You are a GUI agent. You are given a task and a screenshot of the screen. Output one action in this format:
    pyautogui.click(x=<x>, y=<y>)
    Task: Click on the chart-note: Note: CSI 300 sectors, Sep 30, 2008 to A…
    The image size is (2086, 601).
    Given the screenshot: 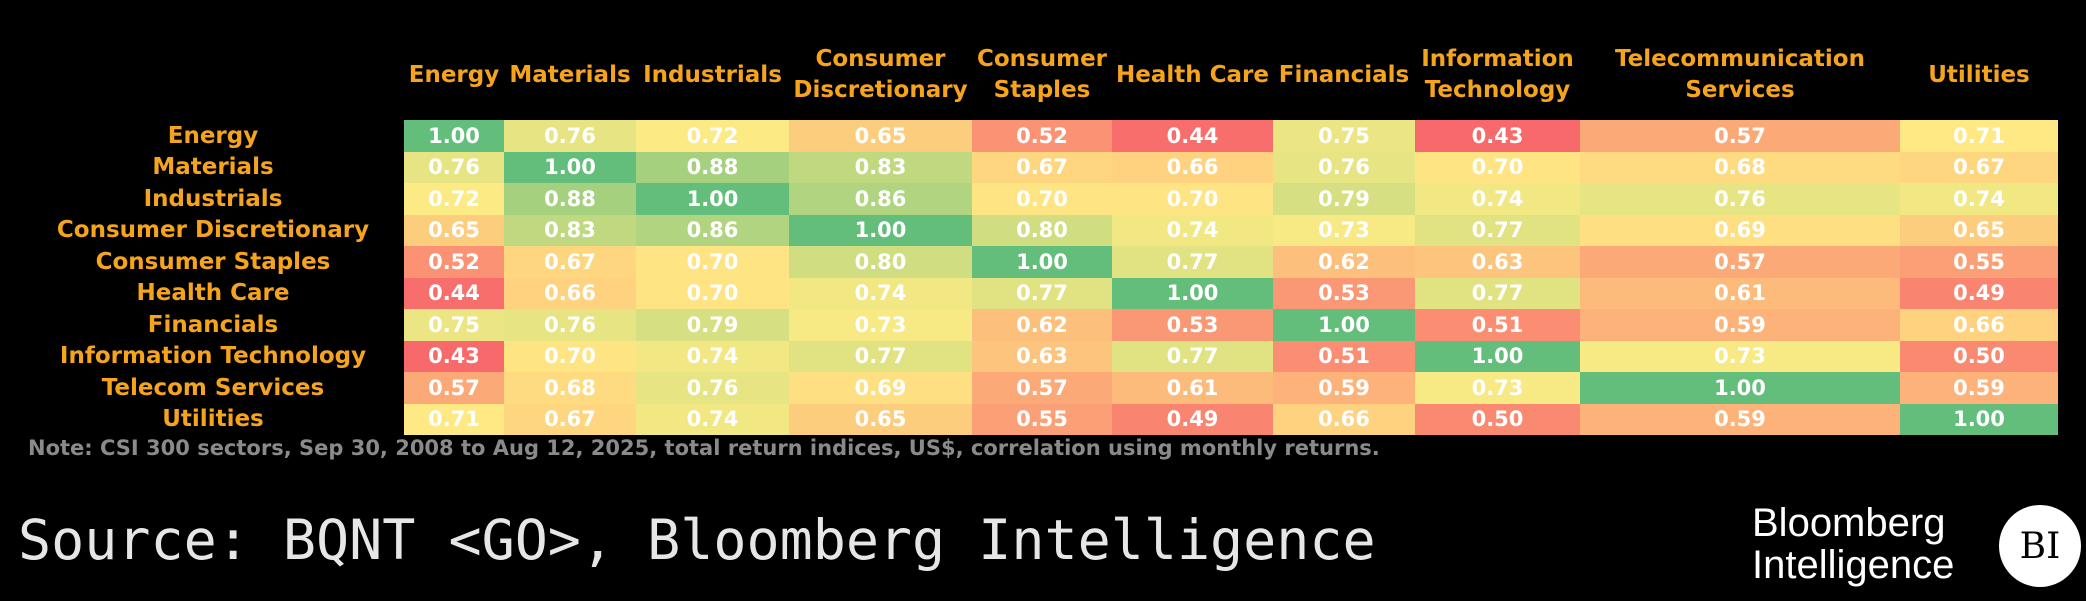 What is the action you would take?
    pyautogui.click(x=704, y=448)
    